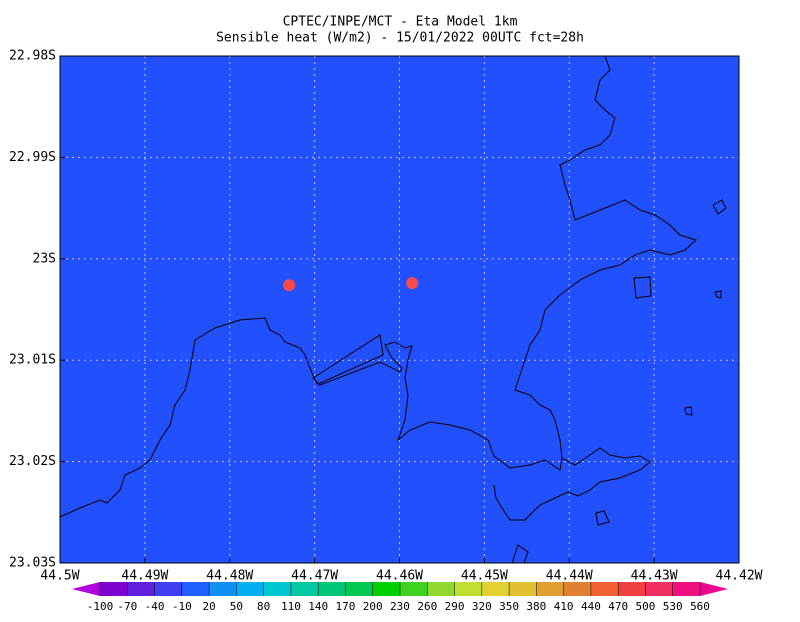  What do you see at coordinates (314, 576) in the screenshot?
I see `x-tick-label: 44.47W` at bounding box center [314, 576].